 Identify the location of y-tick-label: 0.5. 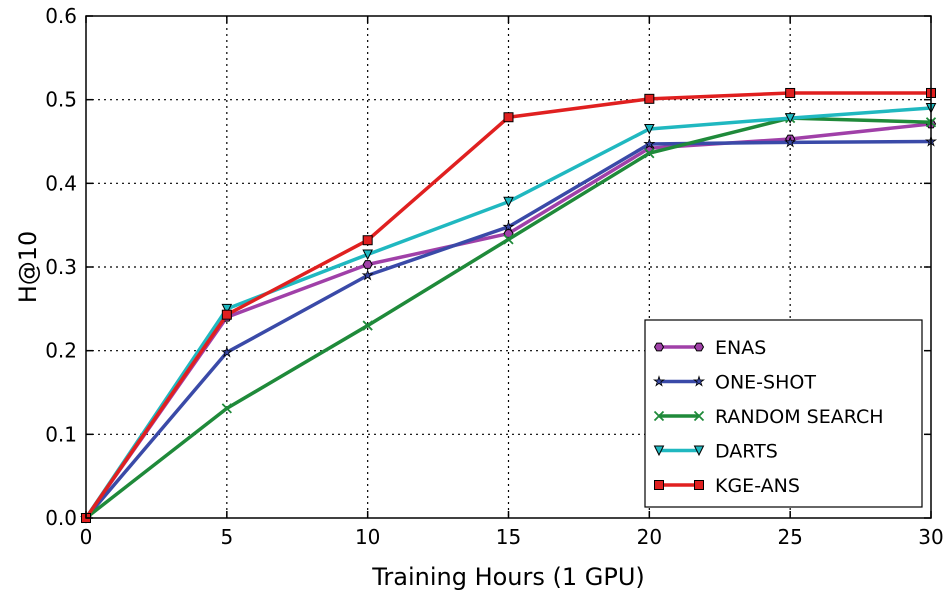
(61, 100).